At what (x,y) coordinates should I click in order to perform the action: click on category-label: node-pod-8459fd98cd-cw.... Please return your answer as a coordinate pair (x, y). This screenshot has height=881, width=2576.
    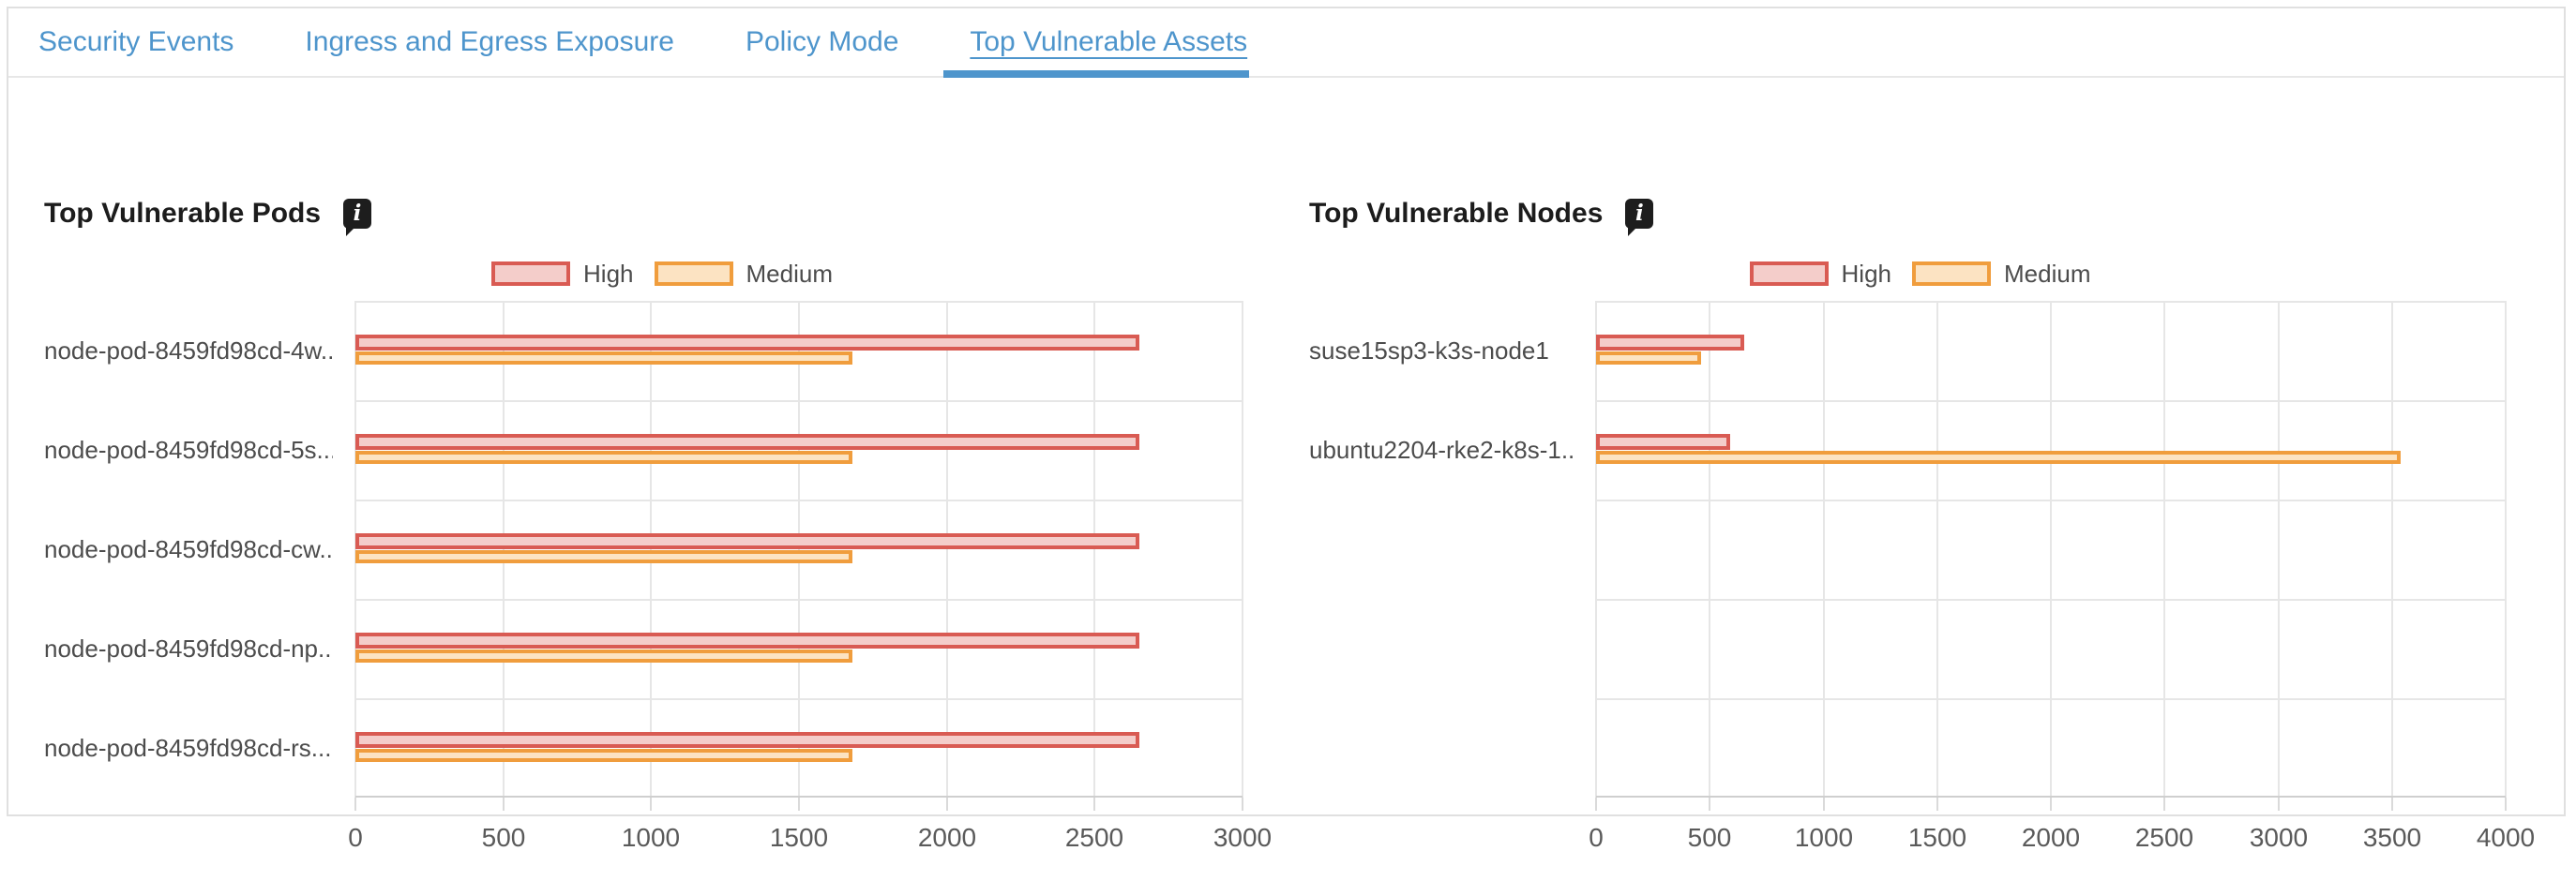
    Looking at the image, I should click on (188, 549).